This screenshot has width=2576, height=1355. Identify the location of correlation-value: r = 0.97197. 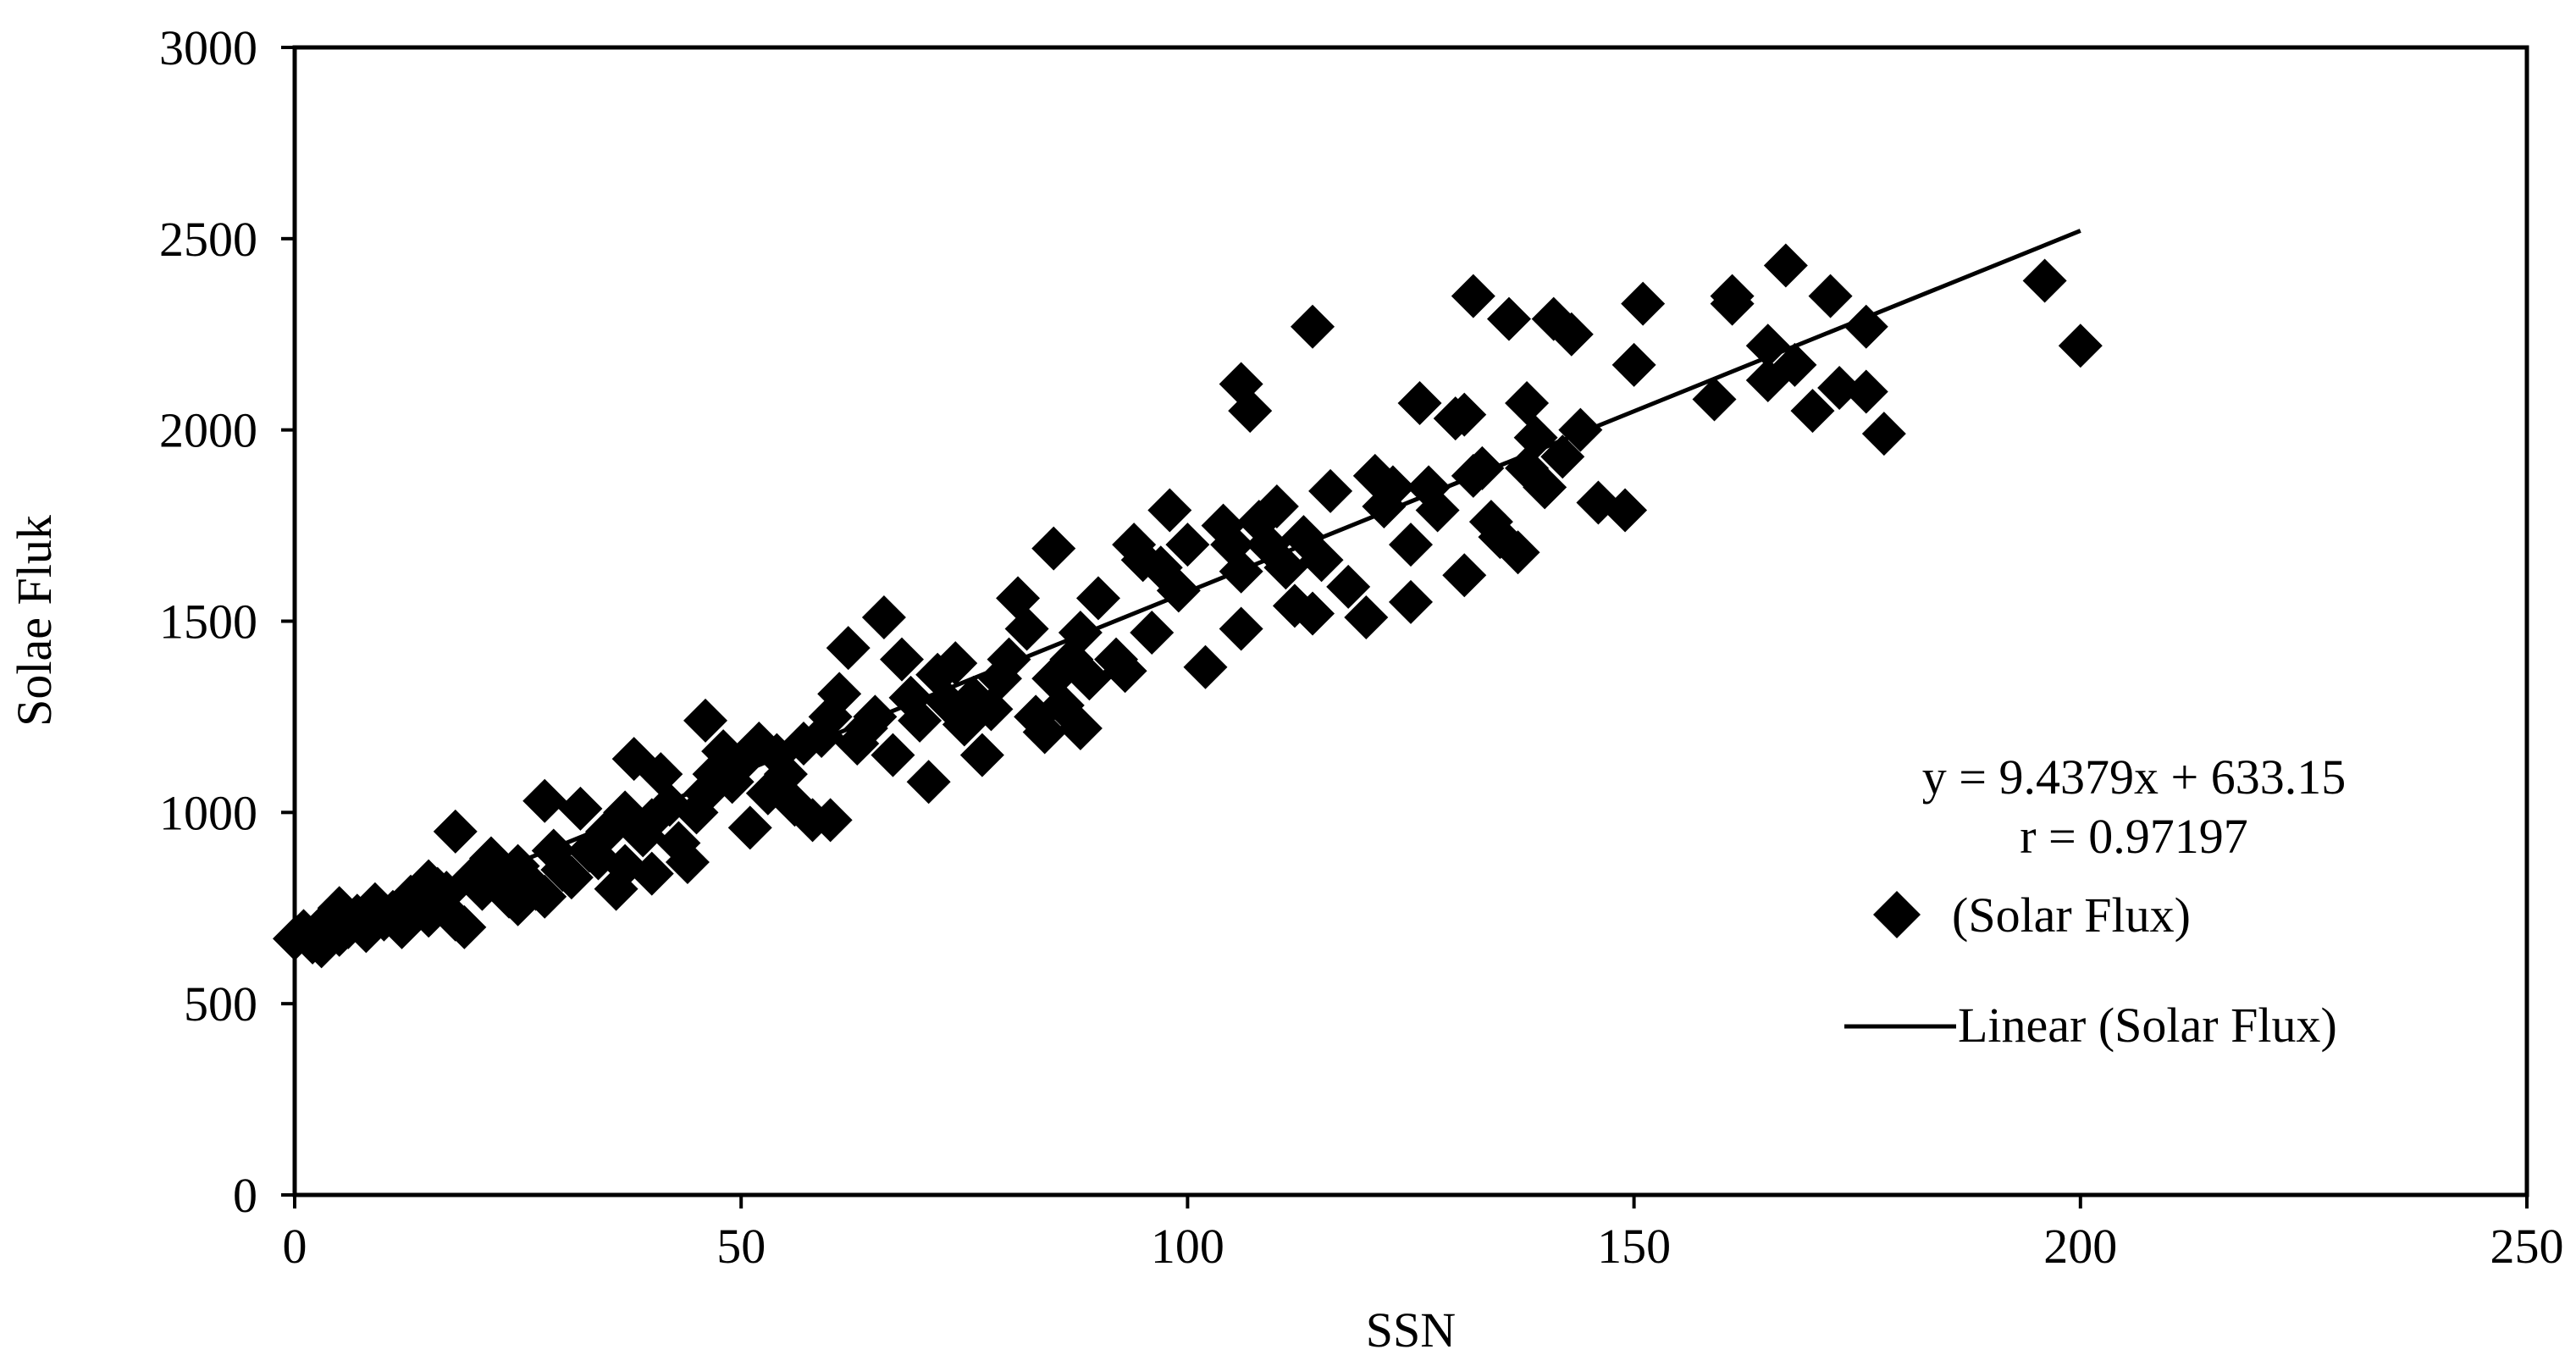
(2134, 836).